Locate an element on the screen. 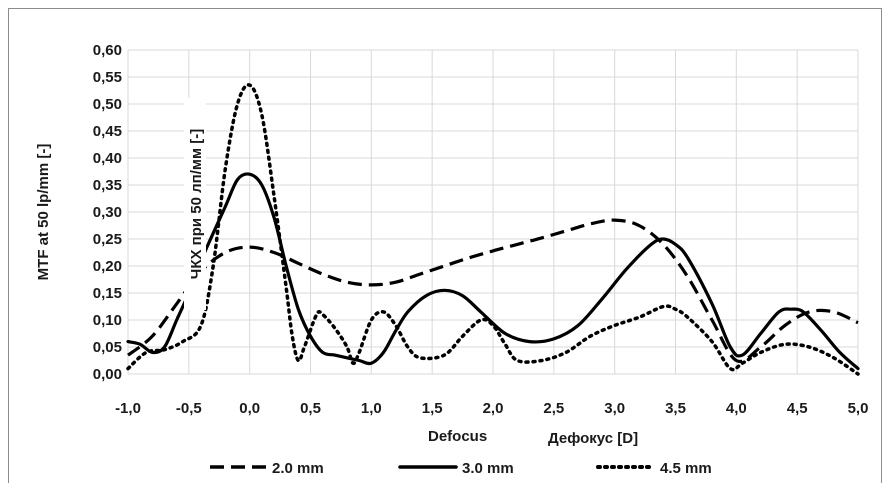 This screenshot has height=483, width=890. y-tick-label: 0,60 is located at coordinates (107, 50).